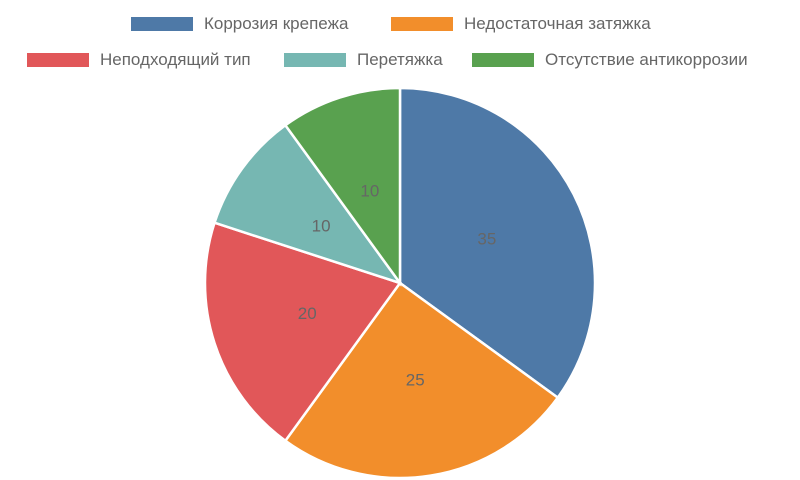  I want to click on legend-item-1: Недостаточная затяжка, so click(521, 24).